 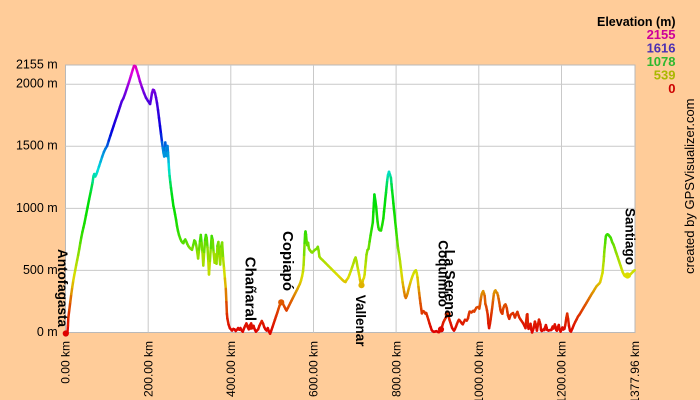 I want to click on svg-text: 400.00 km, so click(x=231, y=369).